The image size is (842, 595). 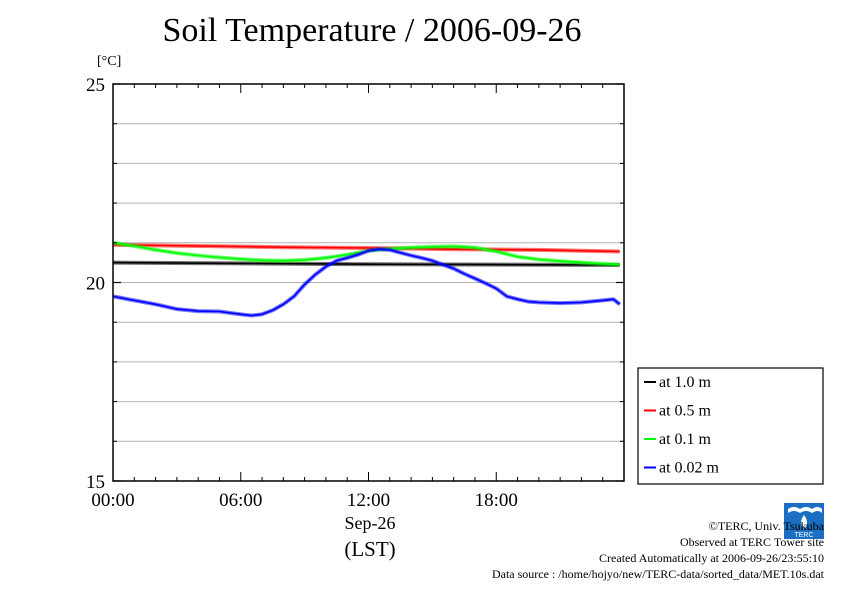 I want to click on legend-label: at 0.5 m, so click(x=685, y=411).